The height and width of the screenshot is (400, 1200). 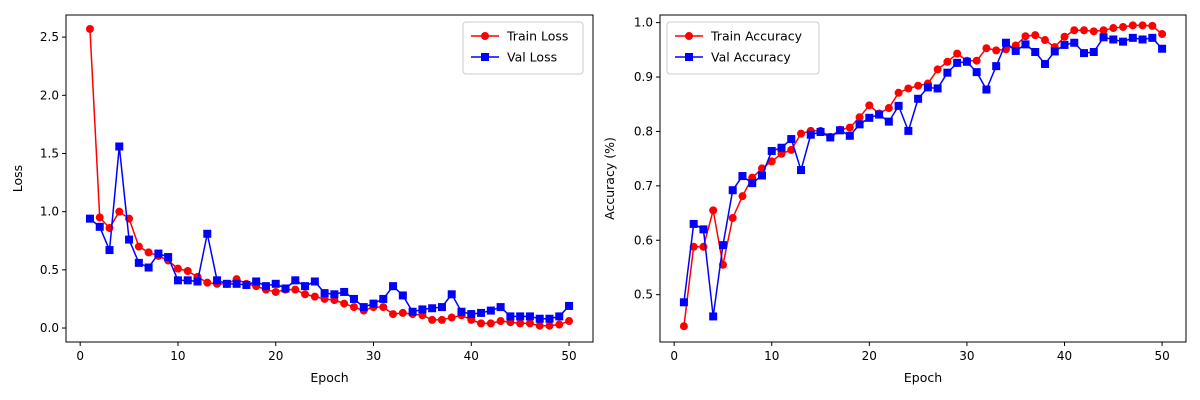 What do you see at coordinates (923, 377) in the screenshot?
I see `accuracy-x-axis-label: Epoch` at bounding box center [923, 377].